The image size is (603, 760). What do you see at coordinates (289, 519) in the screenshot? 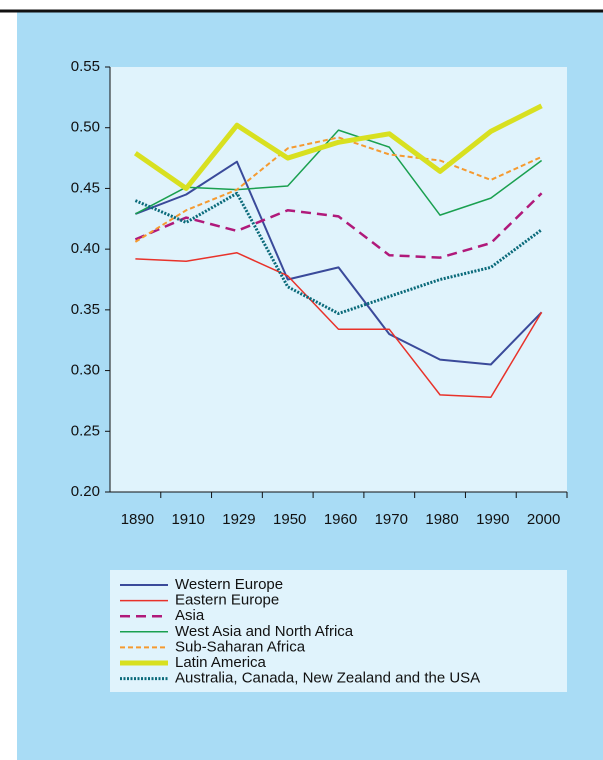
I see `x-tick-label: 1950` at bounding box center [289, 519].